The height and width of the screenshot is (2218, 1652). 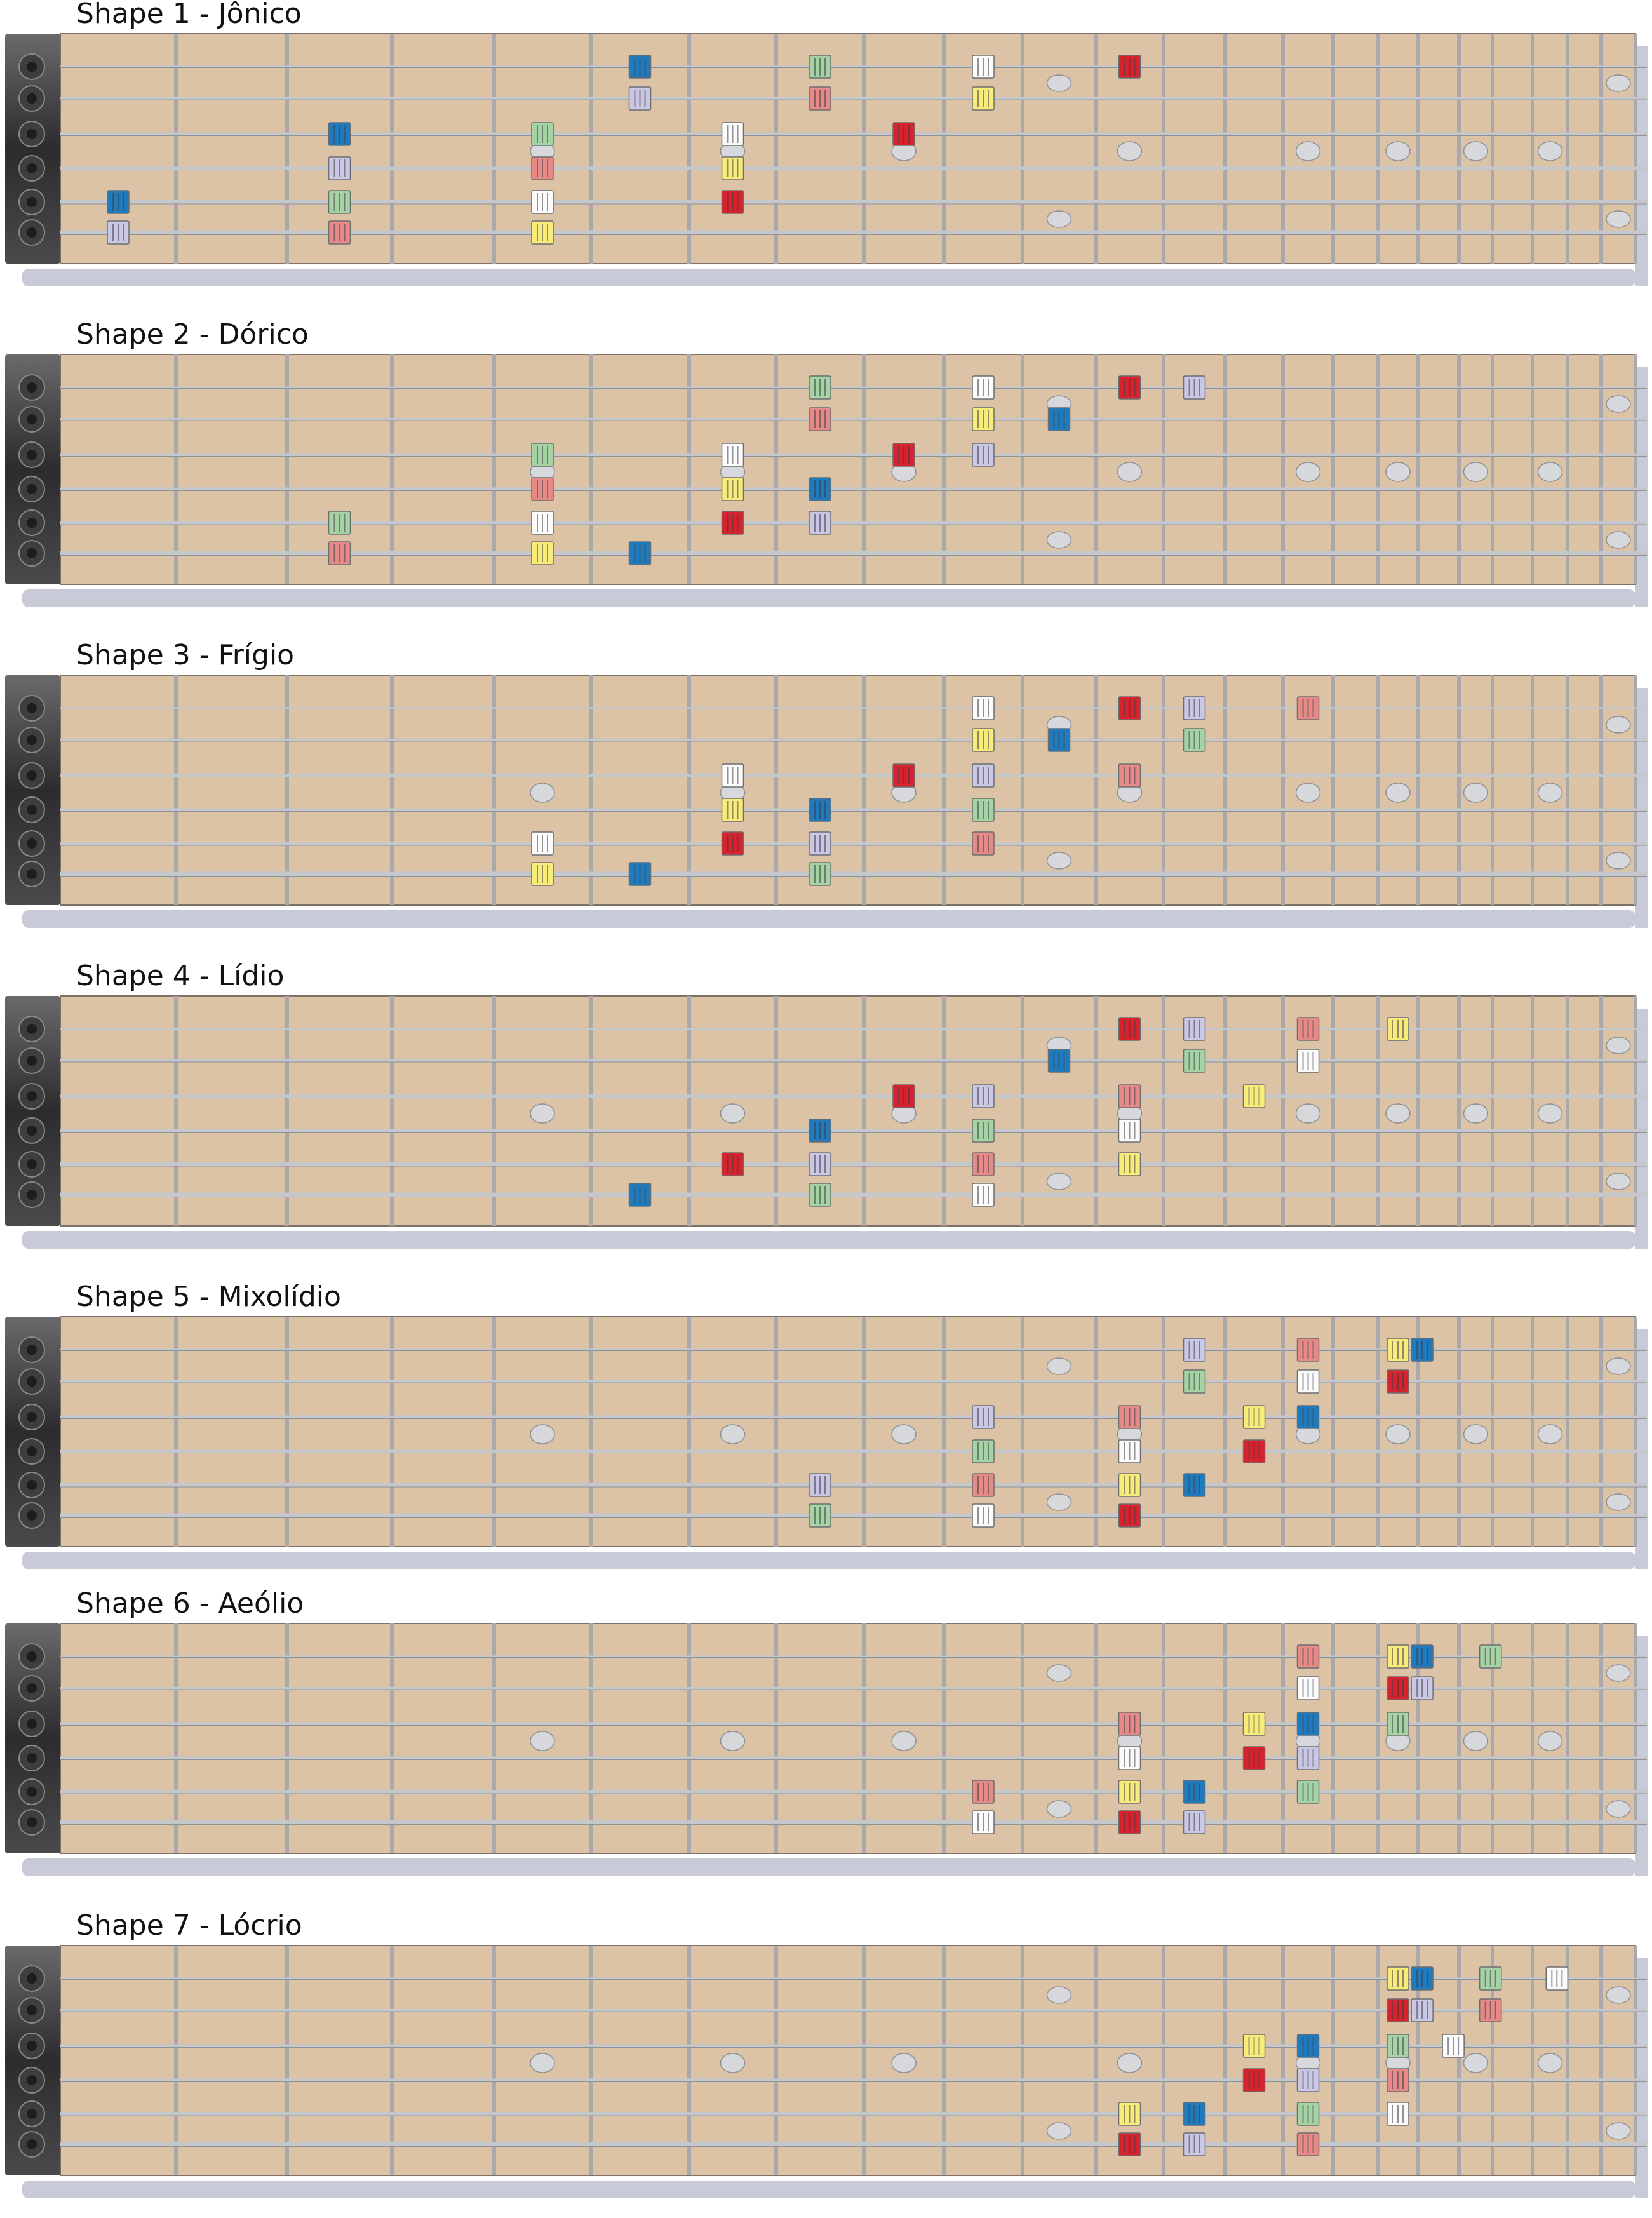 I want to click on board-shadow-right, so click(x=1641, y=808).